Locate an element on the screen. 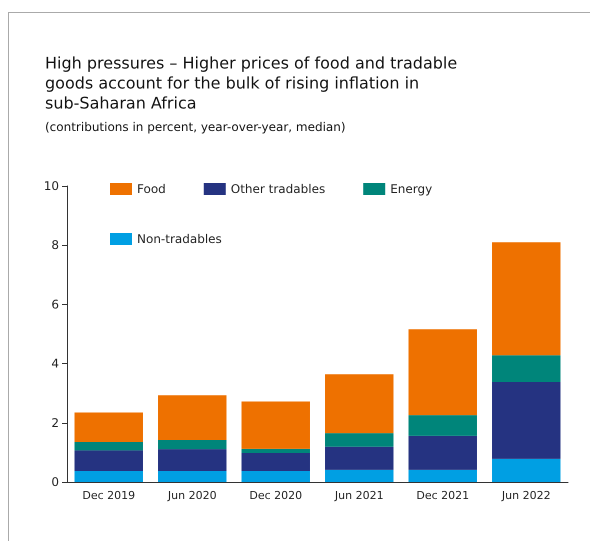  x-tick-label: Jun 2021 is located at coordinates (359, 495).